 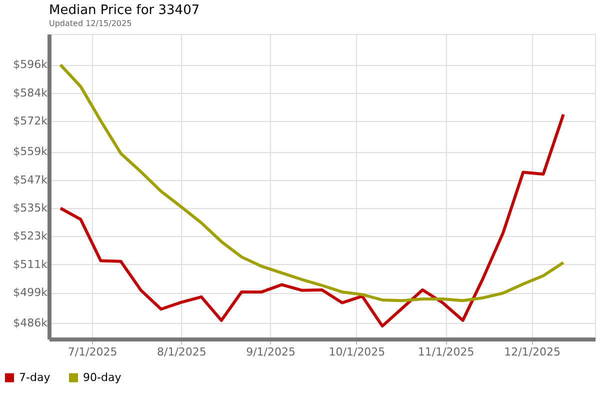 What do you see at coordinates (181, 352) in the screenshot?
I see `x-tick-label: 8/1/2025` at bounding box center [181, 352].